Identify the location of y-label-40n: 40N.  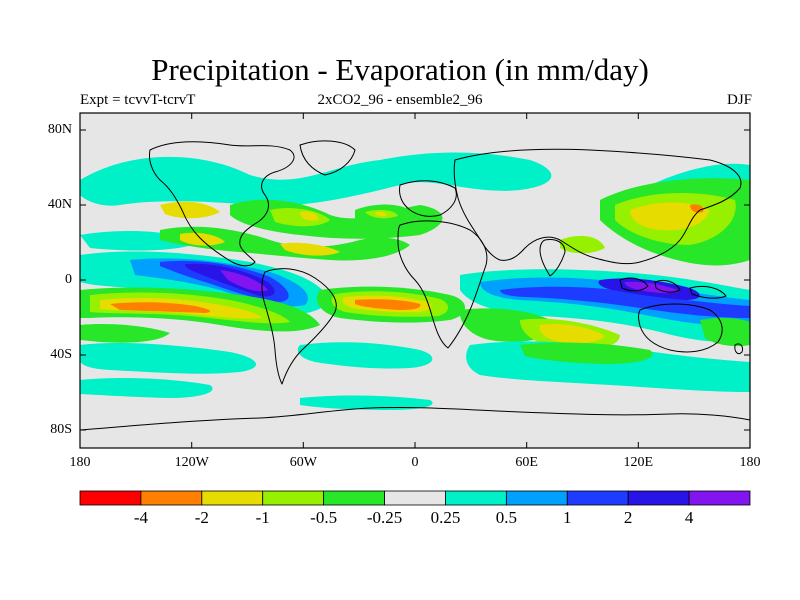
(59, 204).